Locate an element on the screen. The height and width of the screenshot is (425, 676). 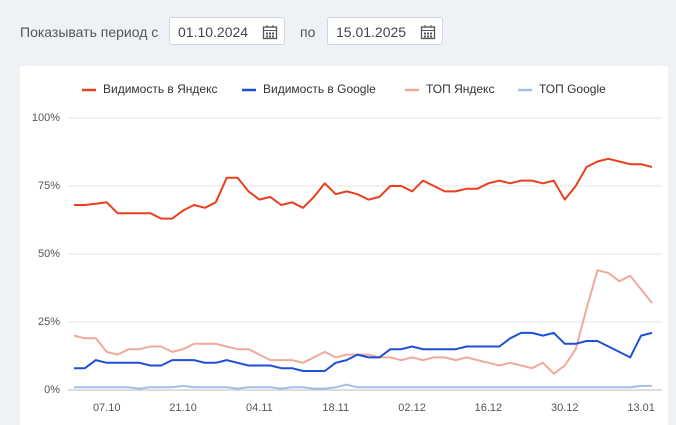
date-input-from: 01.10.2024 is located at coordinates (227, 31).